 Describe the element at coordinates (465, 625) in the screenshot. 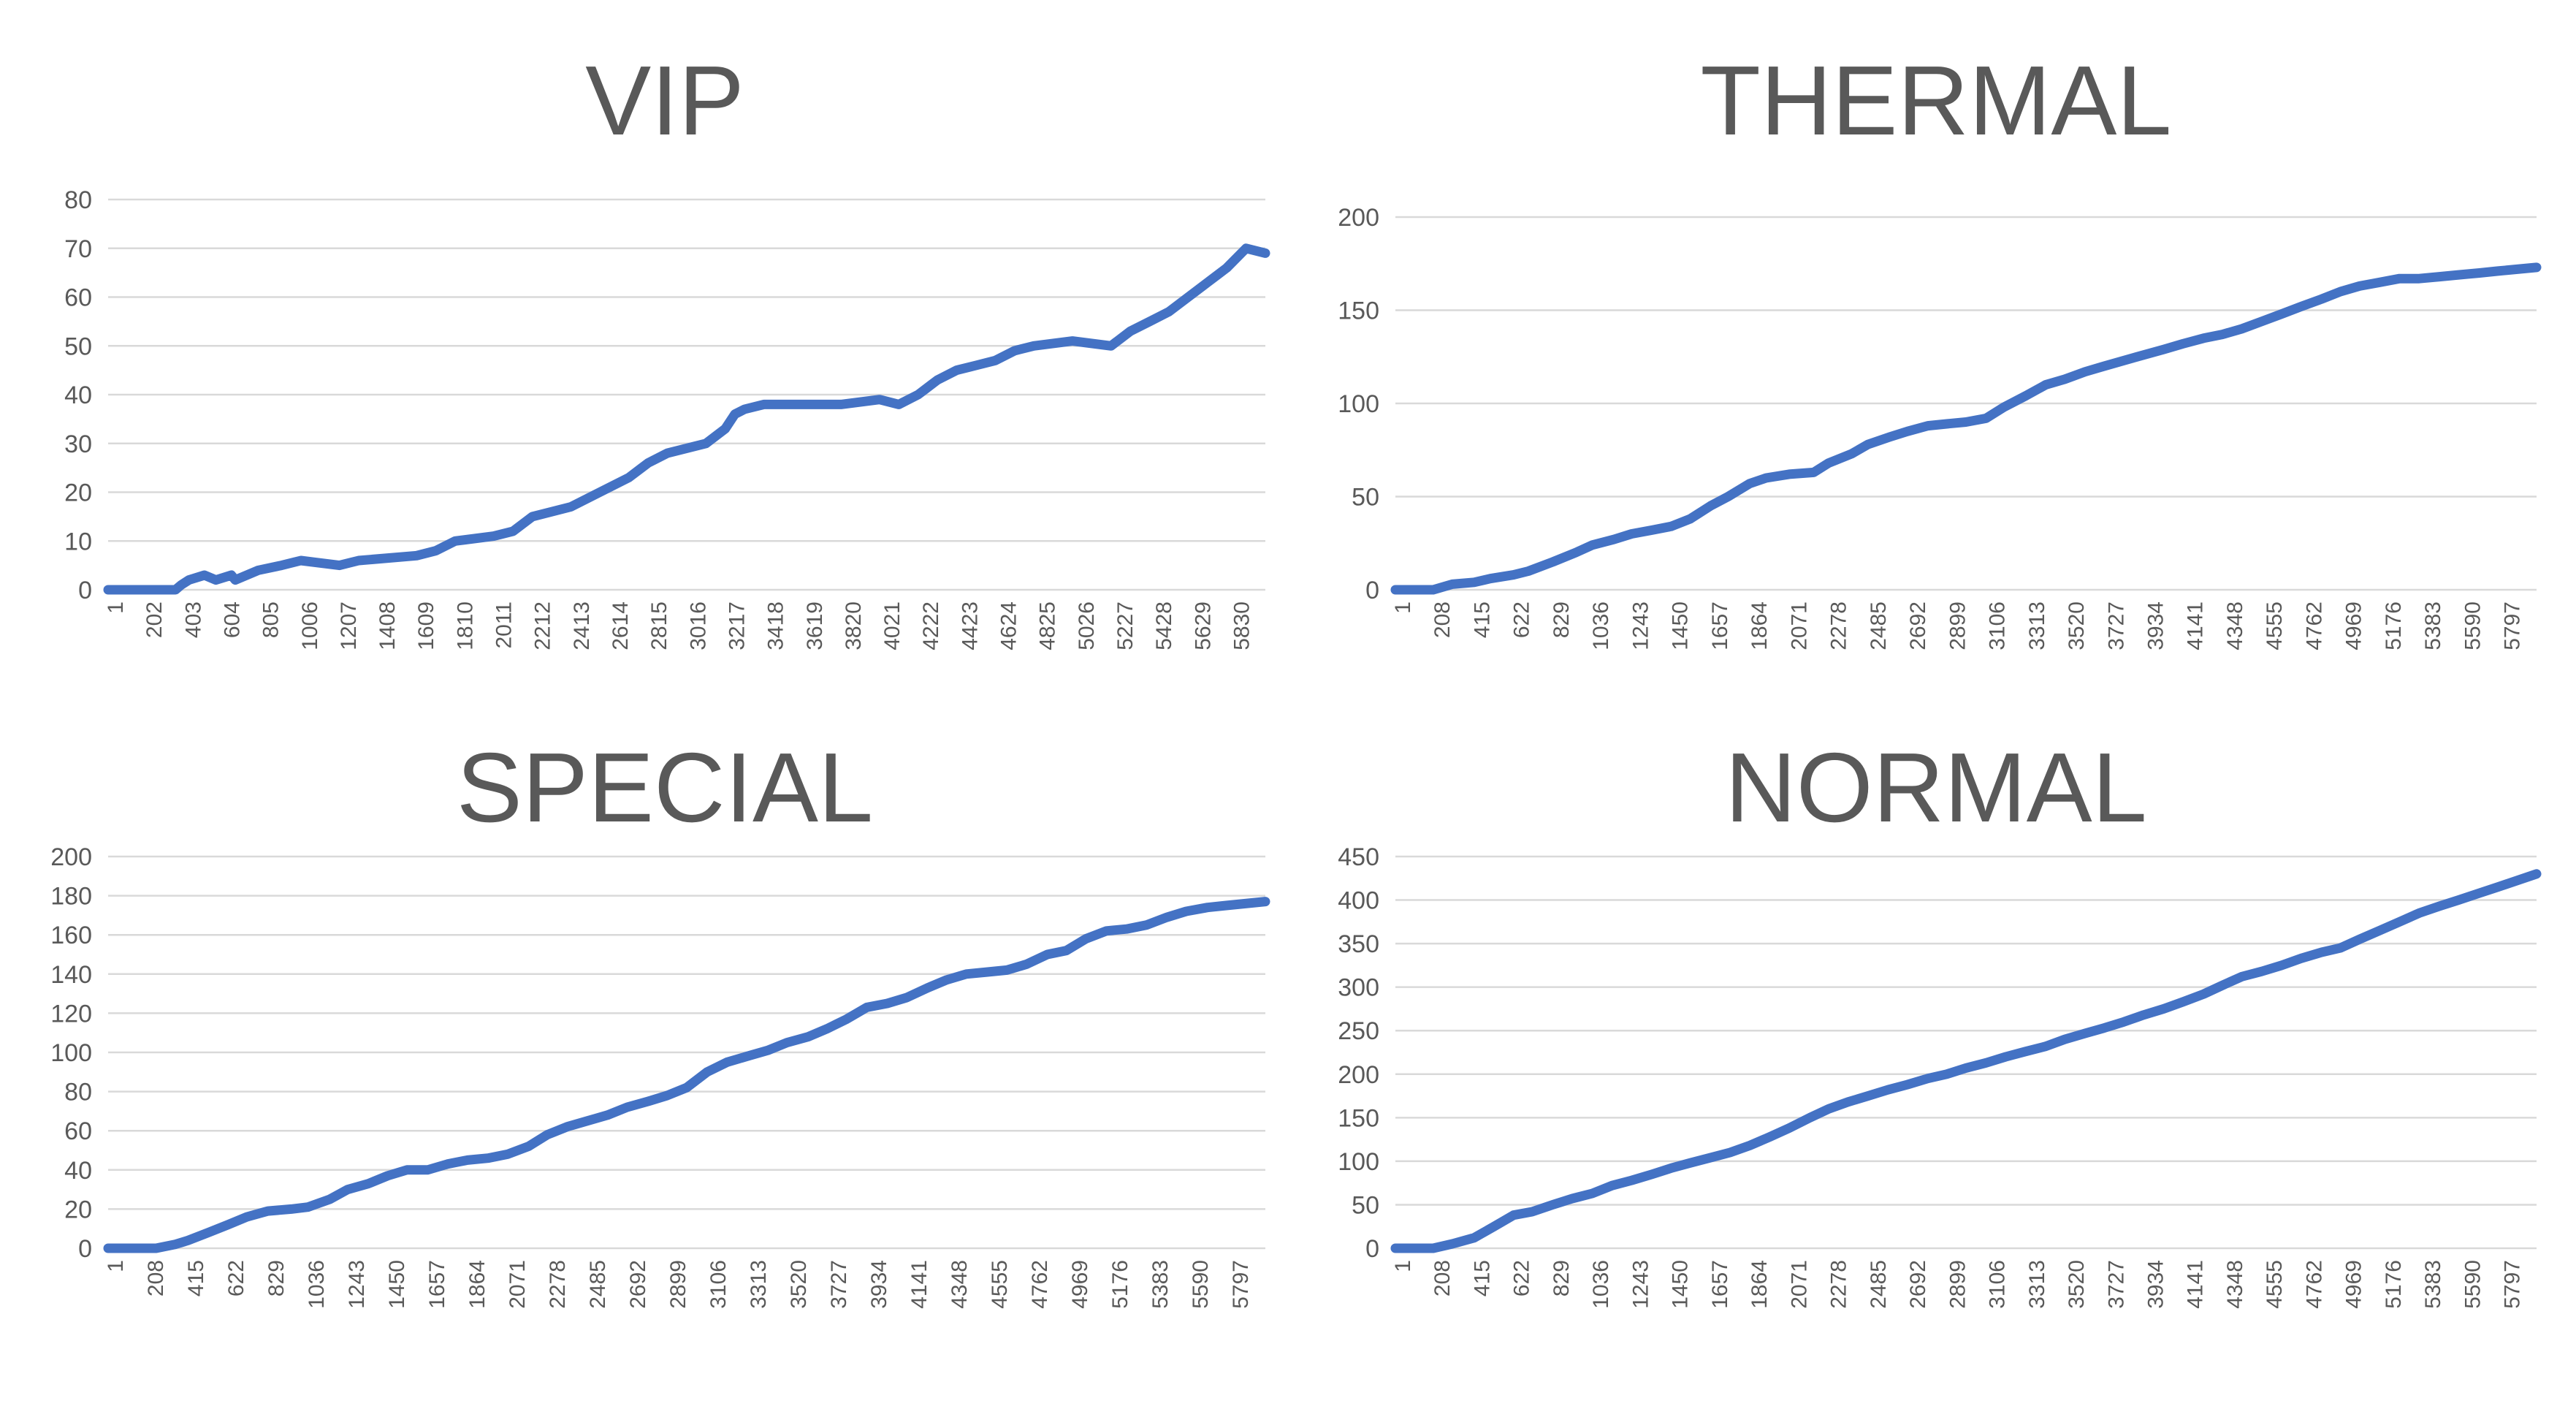

I see `x-tick-label: 1810` at that location.